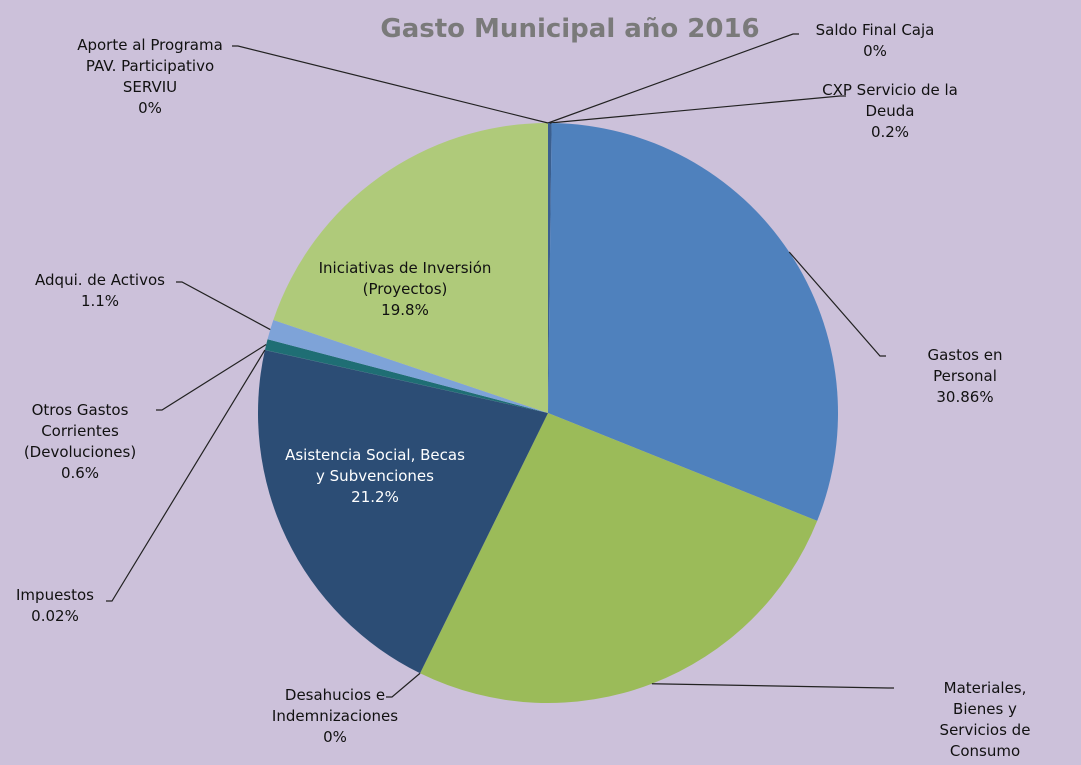 The image size is (1081, 765). Describe the element at coordinates (570, 29) in the screenshot. I see `chart-title: Gasto Municipal año 2016` at that location.